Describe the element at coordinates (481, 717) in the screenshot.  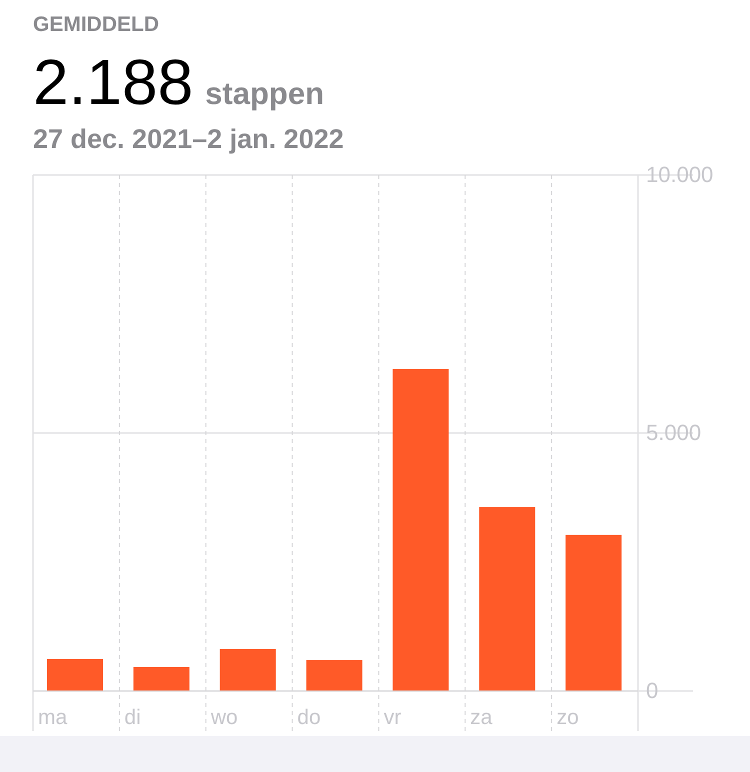
I see `x-tick-label: za` at that location.